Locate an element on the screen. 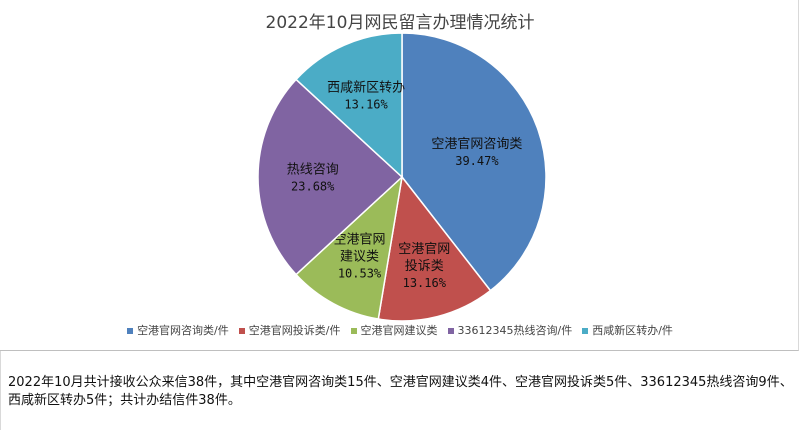 The image size is (800, 430). legend-item: 西咸新区转办/件 is located at coordinates (627, 330).